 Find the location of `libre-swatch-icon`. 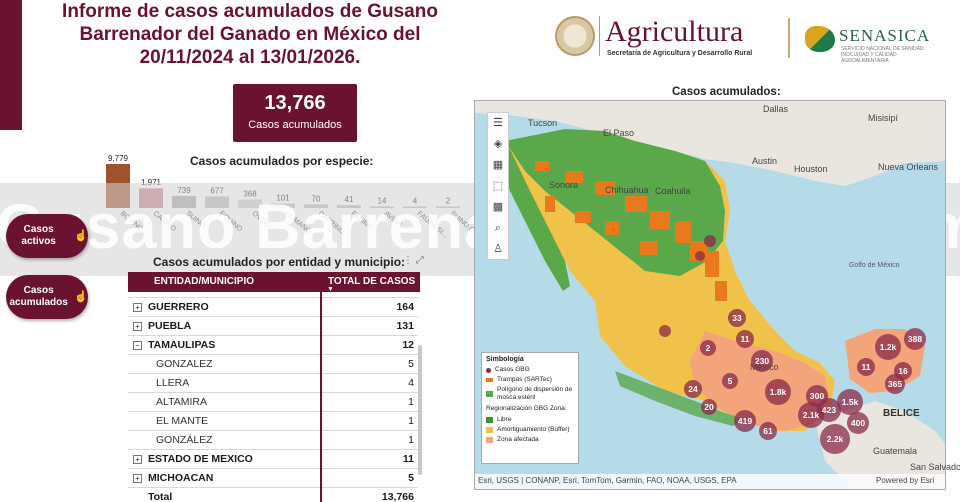

libre-swatch-icon is located at coordinates (489, 420).